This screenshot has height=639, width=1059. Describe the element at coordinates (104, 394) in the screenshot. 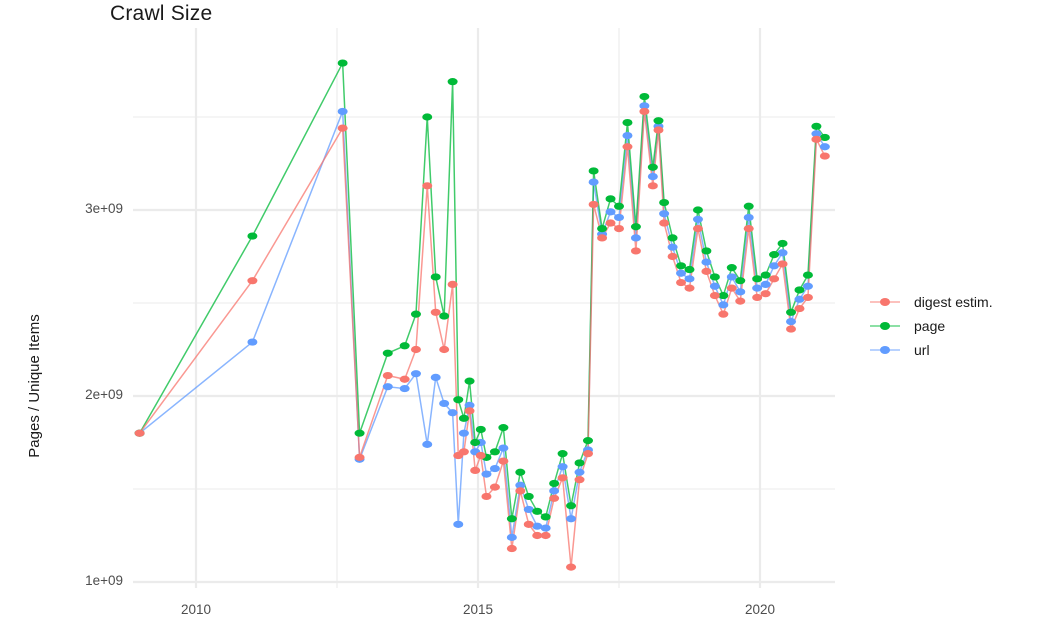

I see `y-tick-label: 2e+09` at that location.